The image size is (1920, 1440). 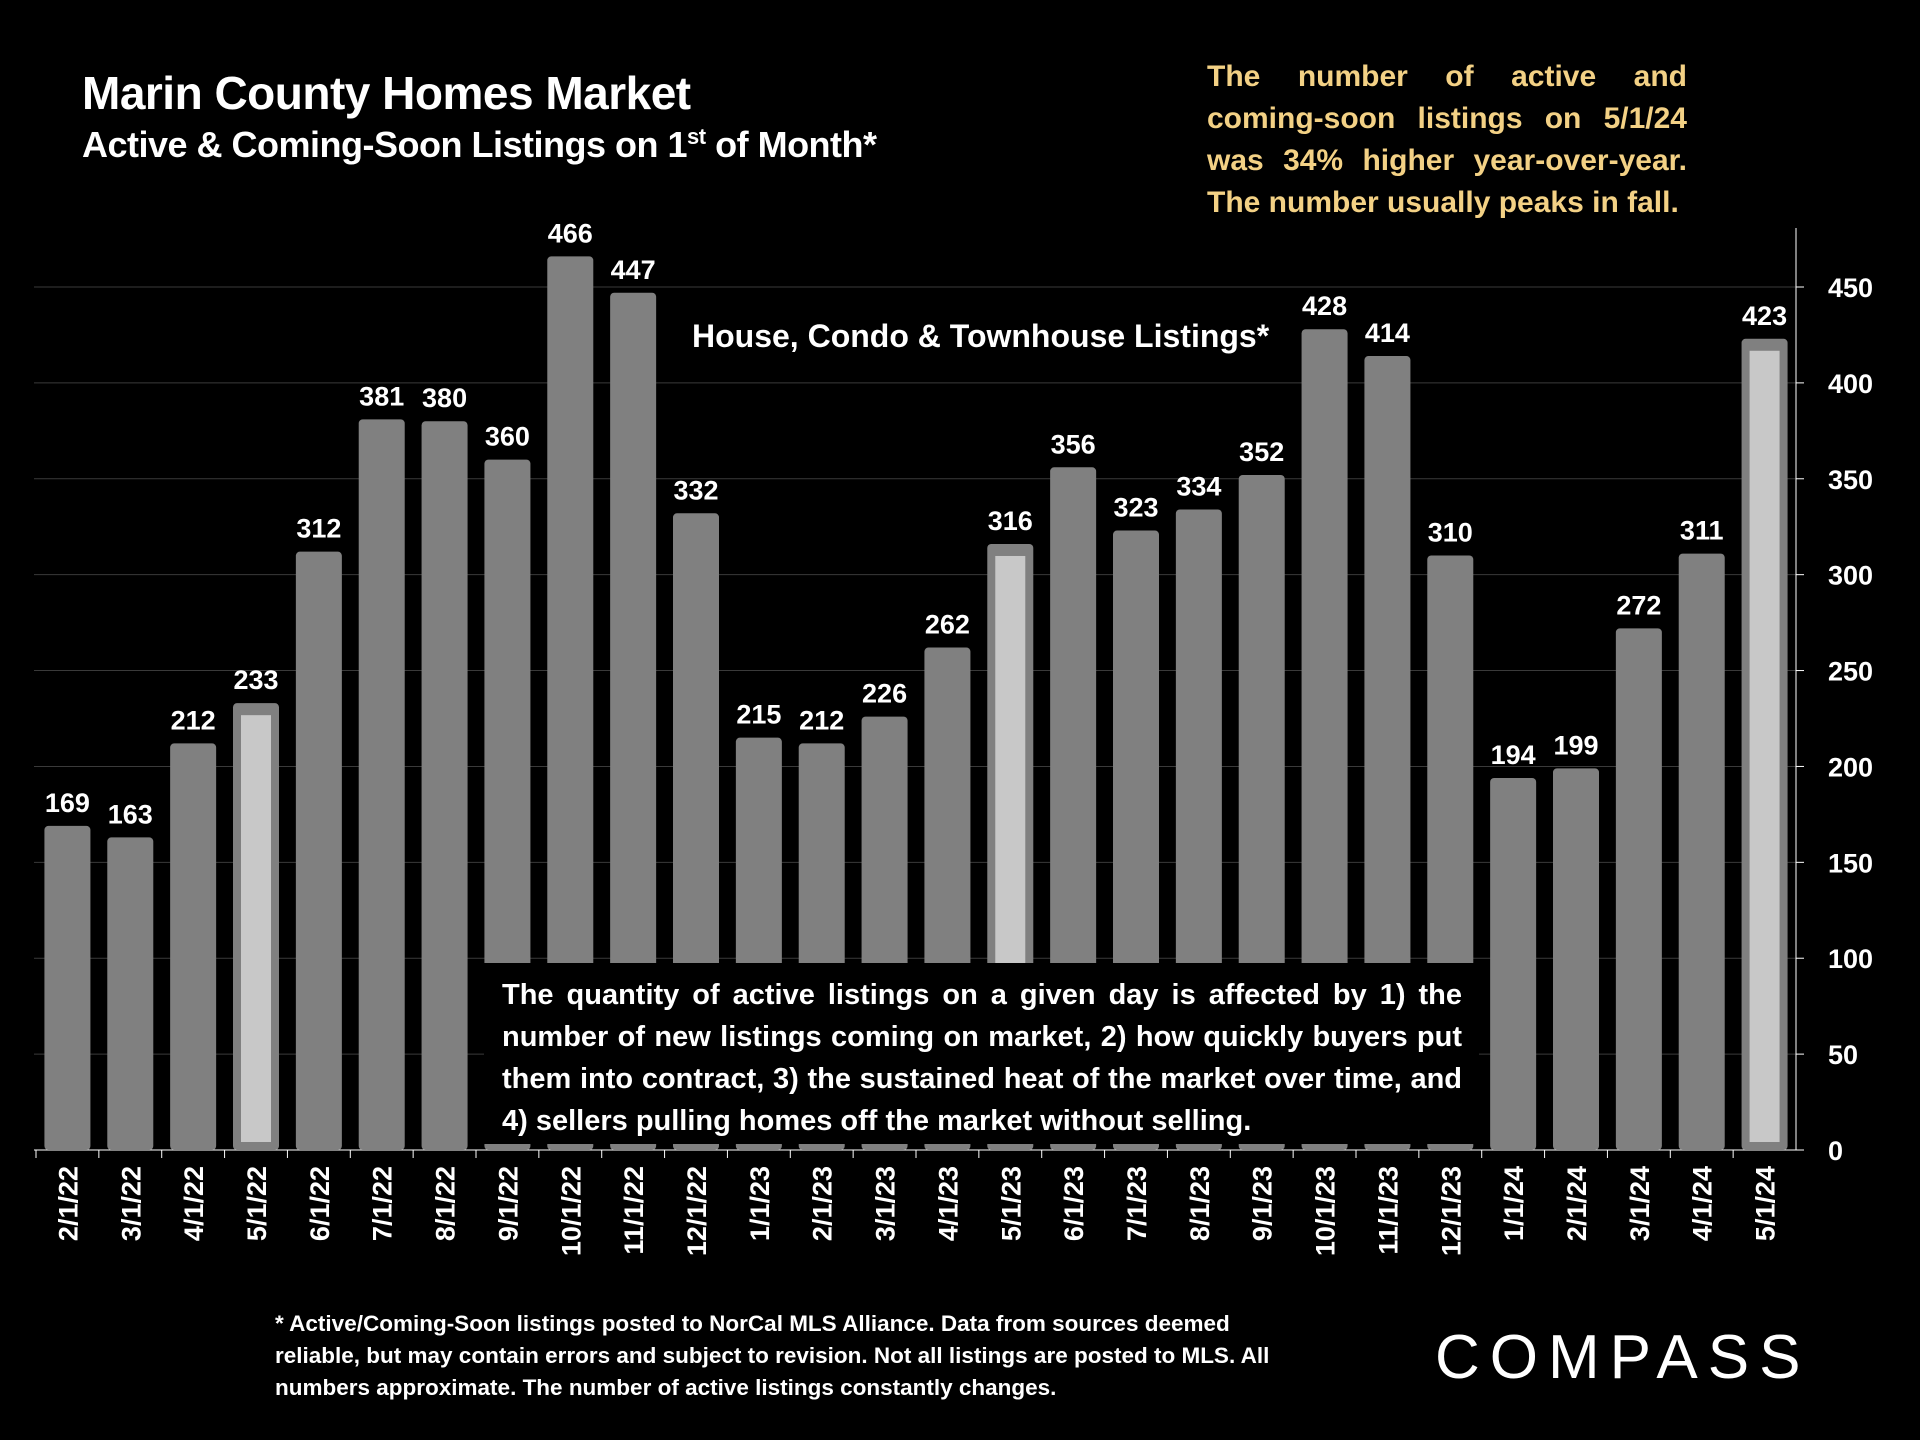 I want to click on data-label: 428, so click(x=1324, y=306).